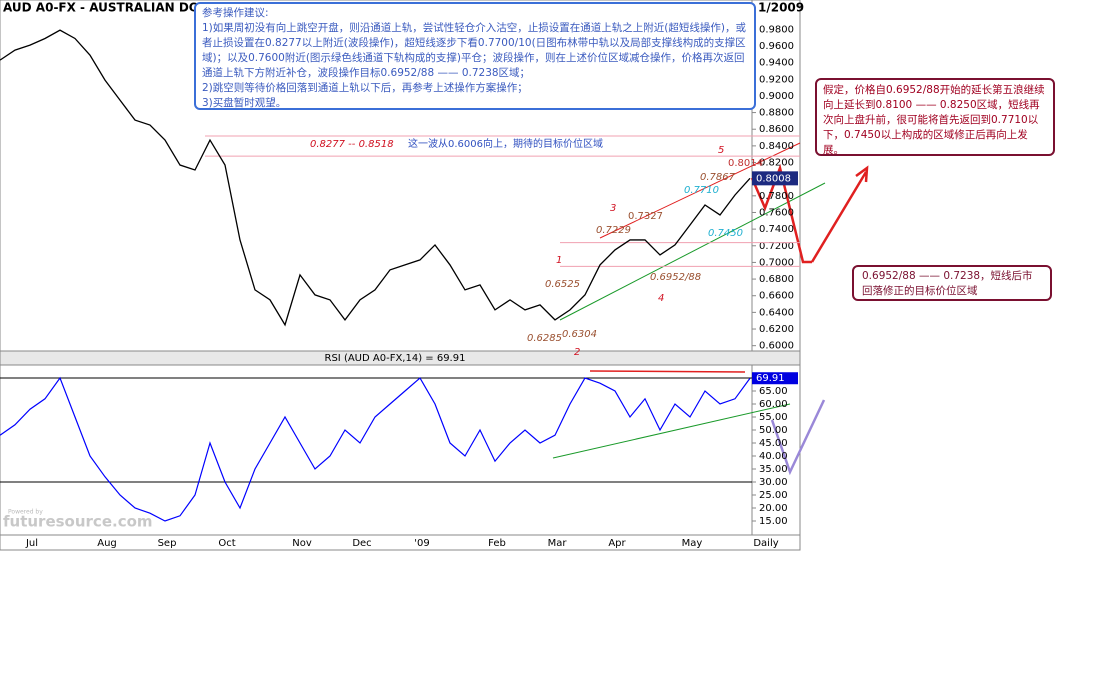  Describe the element at coordinates (776, 279) in the screenshot. I see `y-tick-label: 0.6800` at that location.